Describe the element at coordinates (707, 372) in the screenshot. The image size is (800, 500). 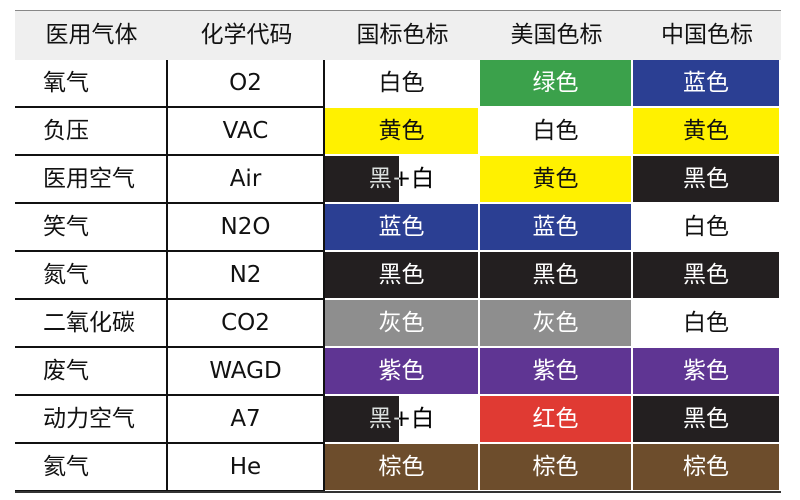
I see `cn-color-cell: 紫色` at that location.